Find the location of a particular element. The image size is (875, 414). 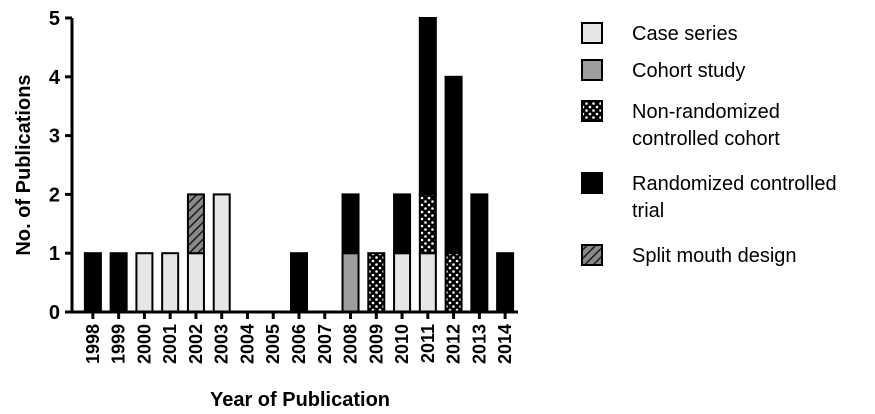

x-tick-label: 2001 is located at coordinates (170, 344).